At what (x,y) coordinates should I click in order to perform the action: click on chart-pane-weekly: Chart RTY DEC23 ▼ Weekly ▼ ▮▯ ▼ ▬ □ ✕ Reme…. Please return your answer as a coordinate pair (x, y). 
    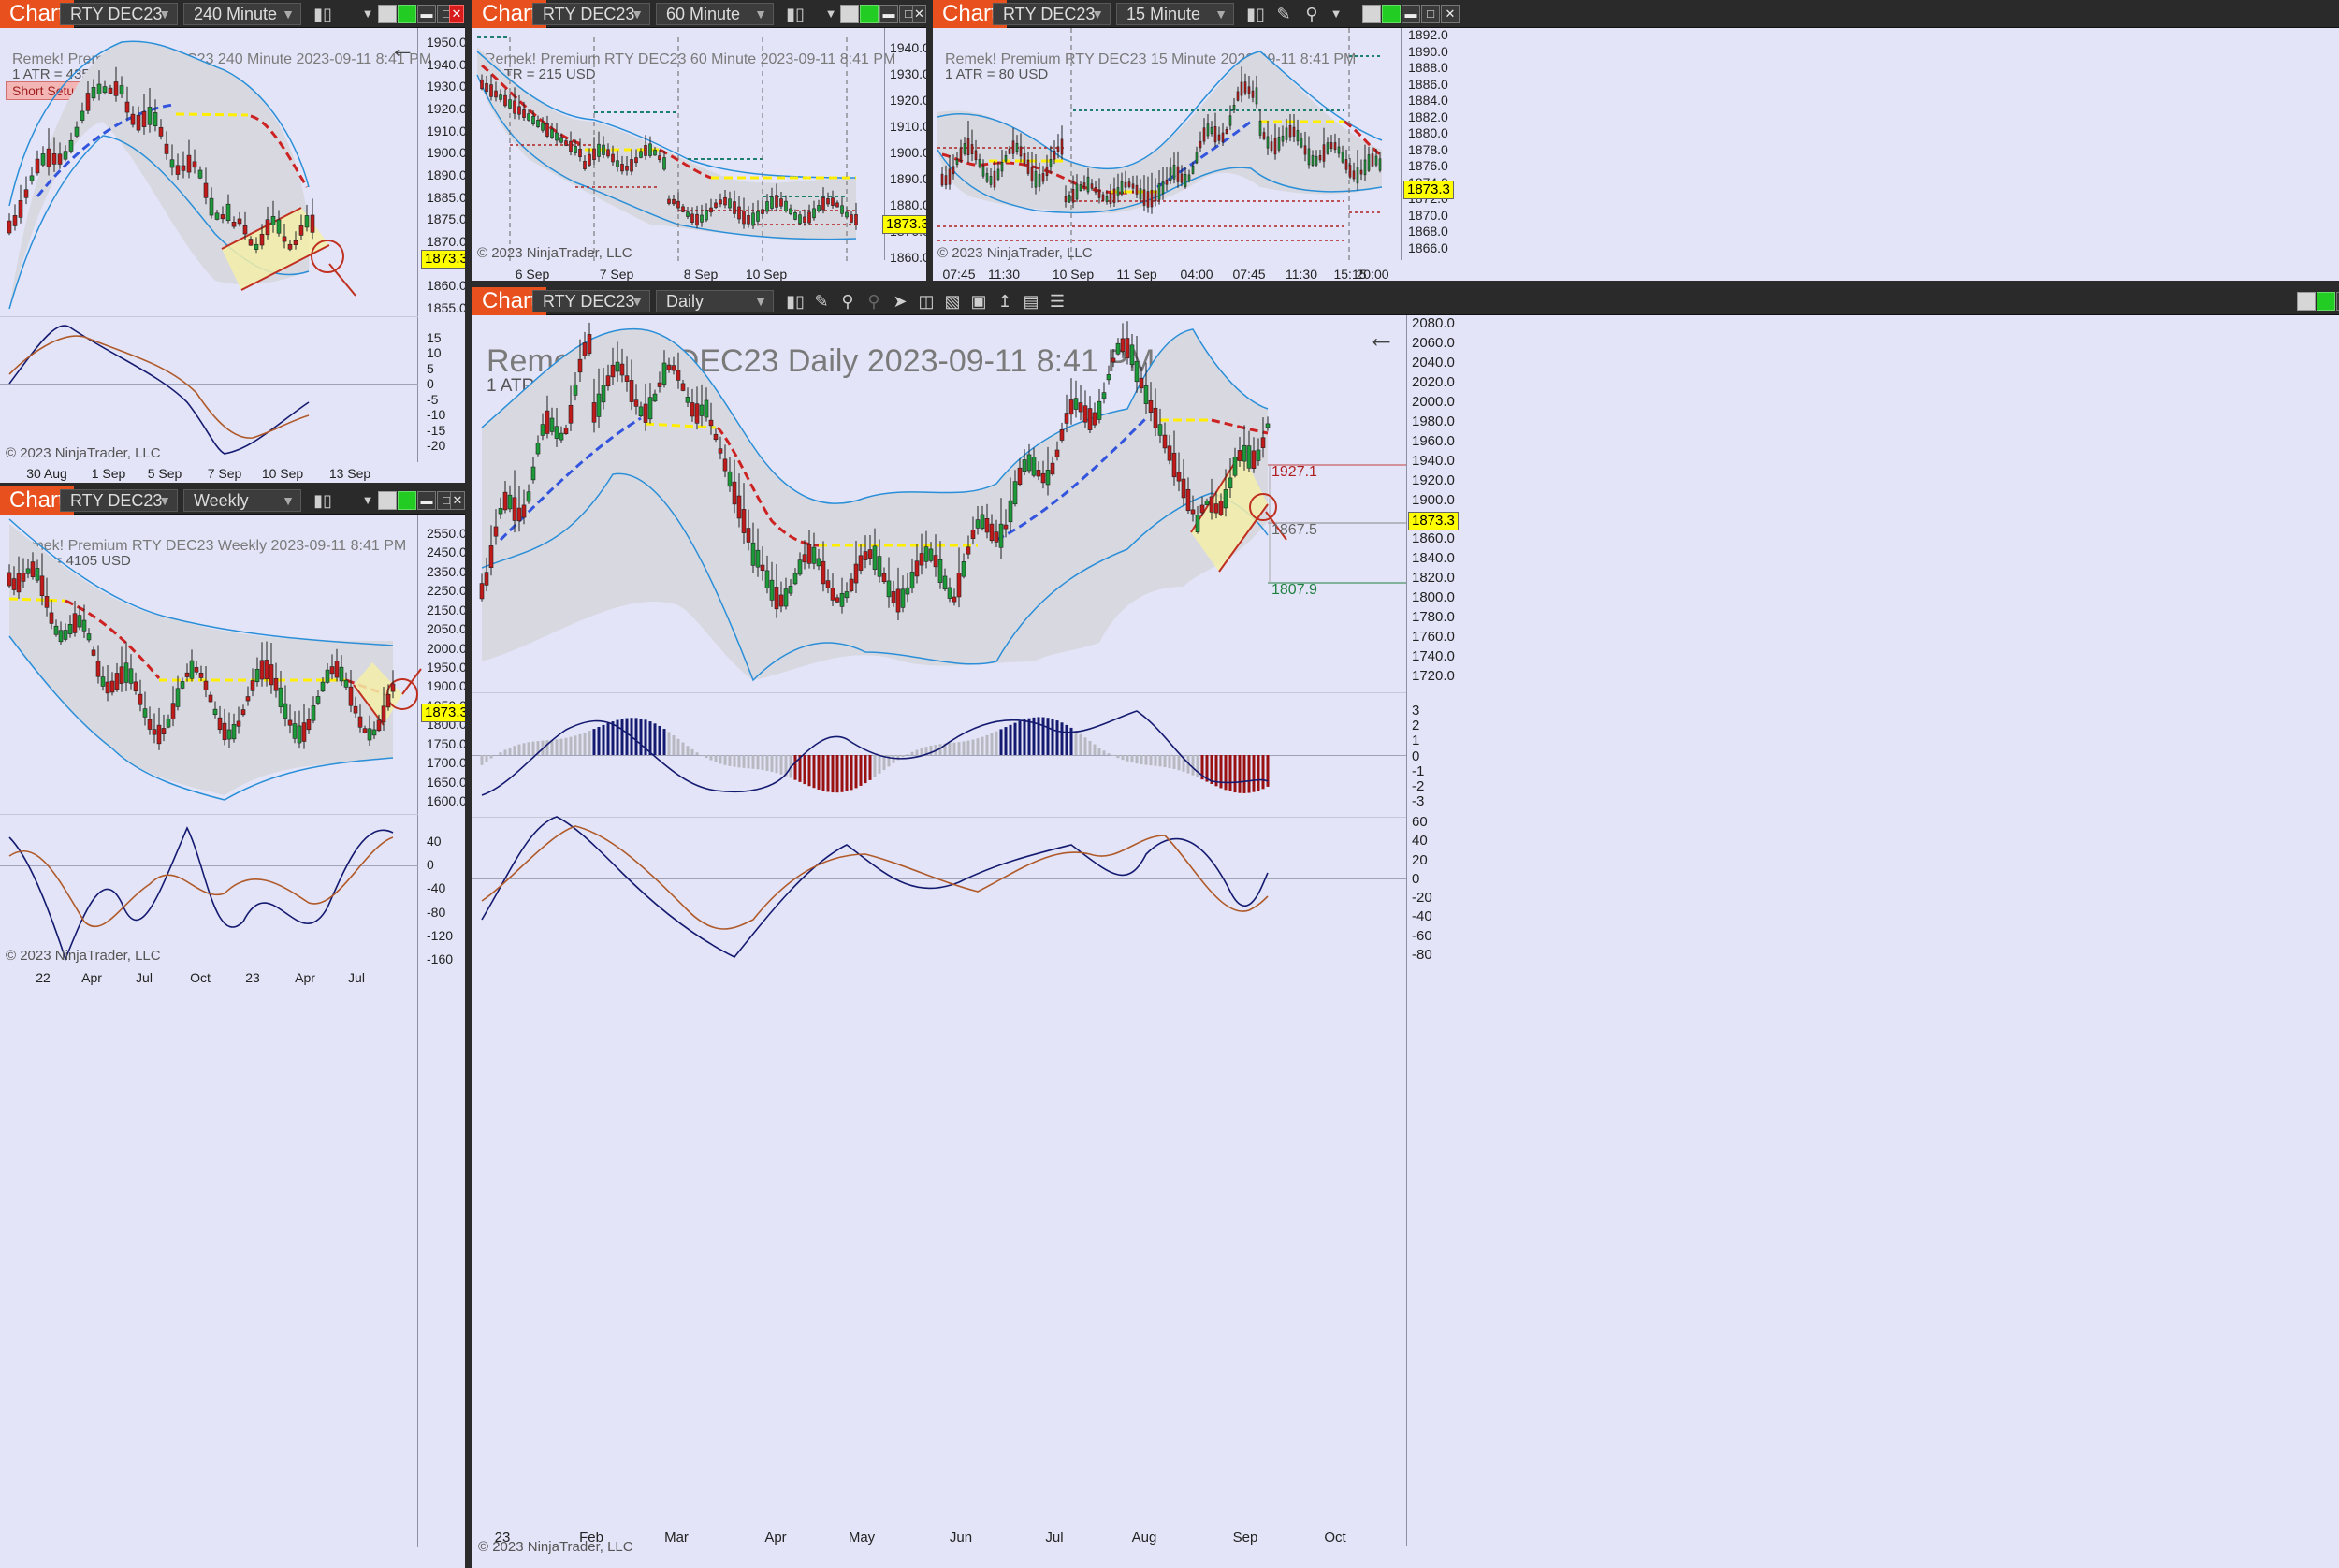
    Looking at the image, I should click on (232, 1027).